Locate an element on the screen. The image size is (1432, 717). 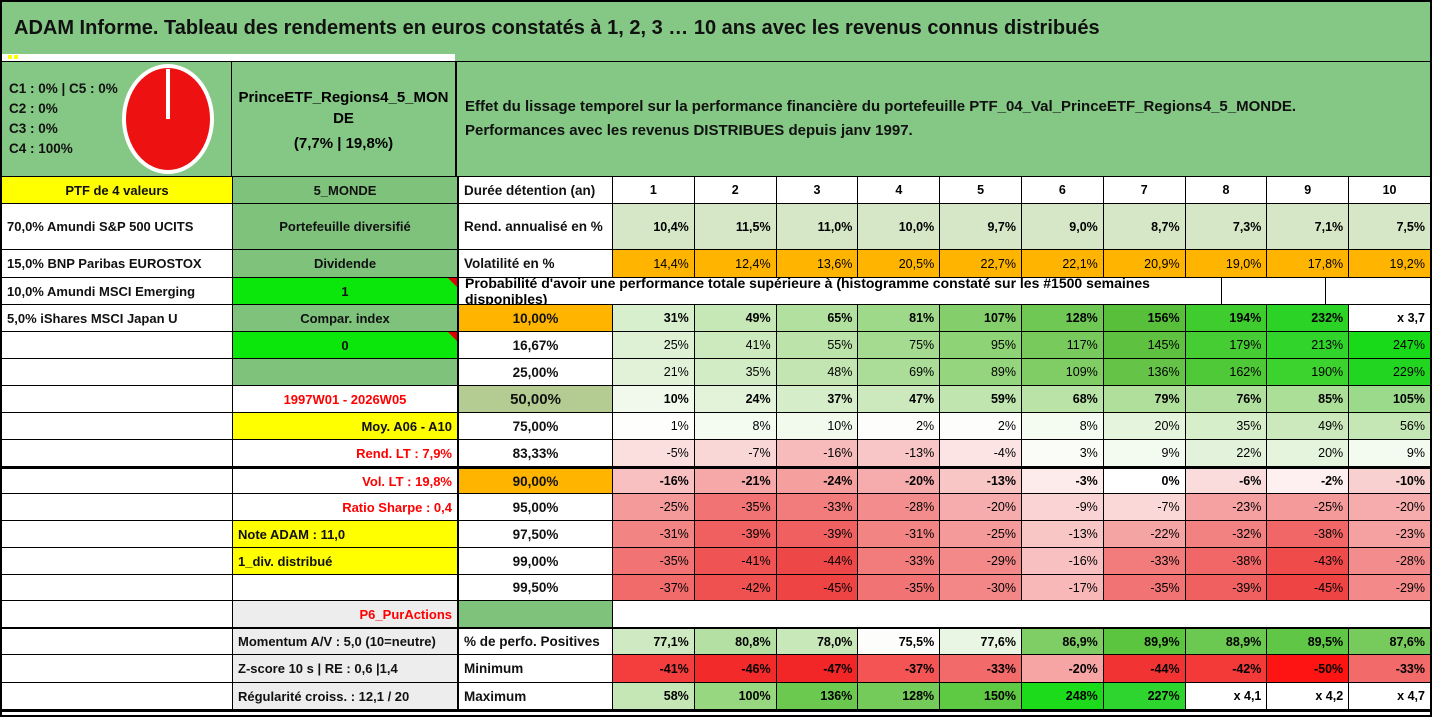
heat-cell: -5% is located at coordinates (653, 453).